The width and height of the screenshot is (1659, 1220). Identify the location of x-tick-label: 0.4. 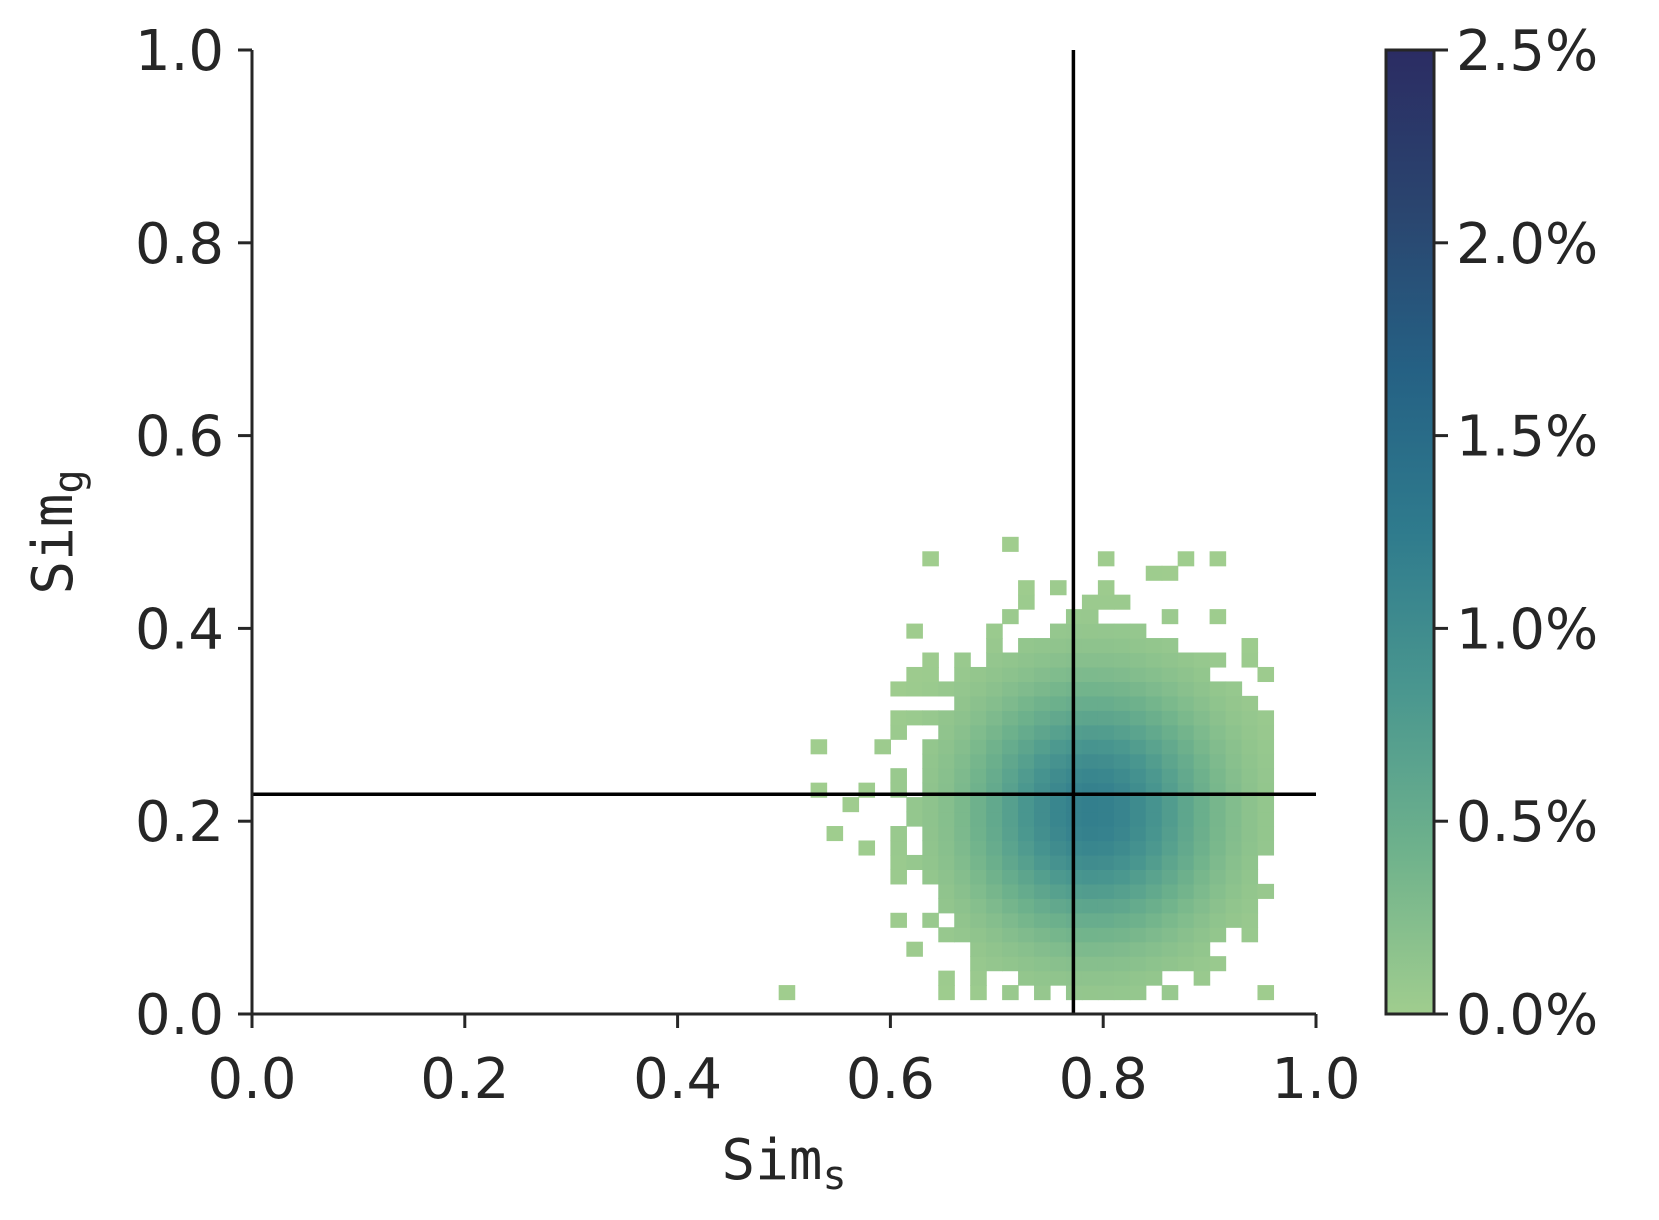
(677, 1079).